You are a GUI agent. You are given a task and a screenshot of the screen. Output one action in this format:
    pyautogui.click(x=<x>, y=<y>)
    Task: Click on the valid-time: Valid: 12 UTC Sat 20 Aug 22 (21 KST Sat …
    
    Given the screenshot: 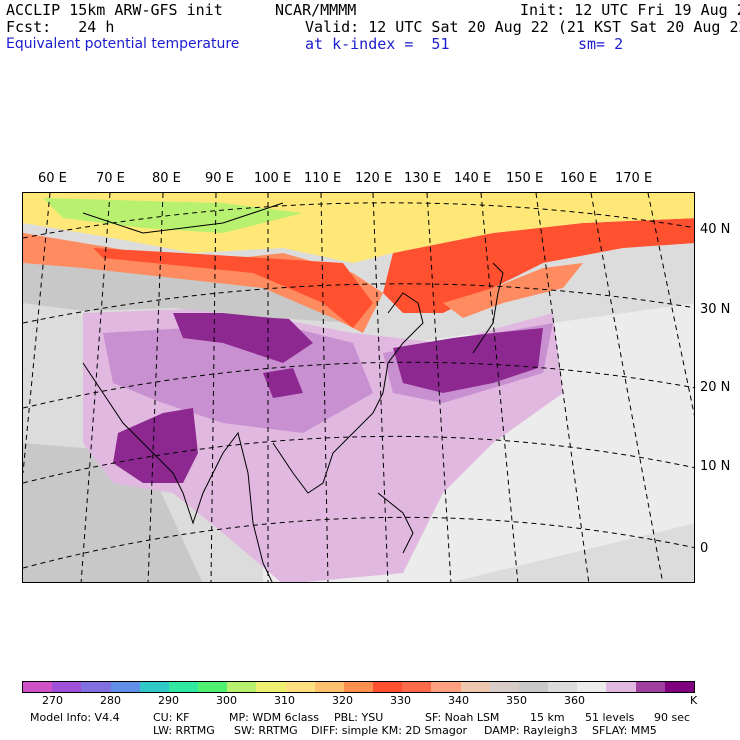 What is the action you would take?
    pyautogui.click(x=522, y=27)
    